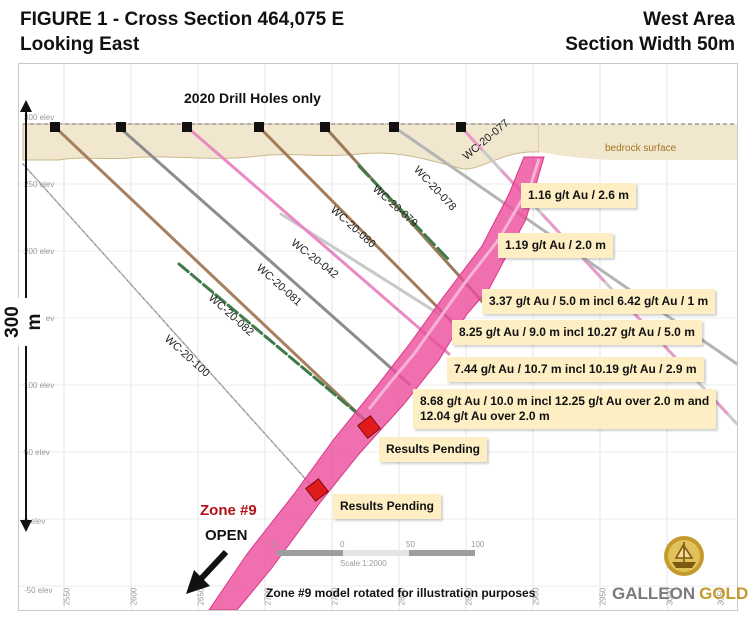  What do you see at coordinates (641, 148) in the screenshot?
I see `bedrock-label: bedrock surface` at bounding box center [641, 148].